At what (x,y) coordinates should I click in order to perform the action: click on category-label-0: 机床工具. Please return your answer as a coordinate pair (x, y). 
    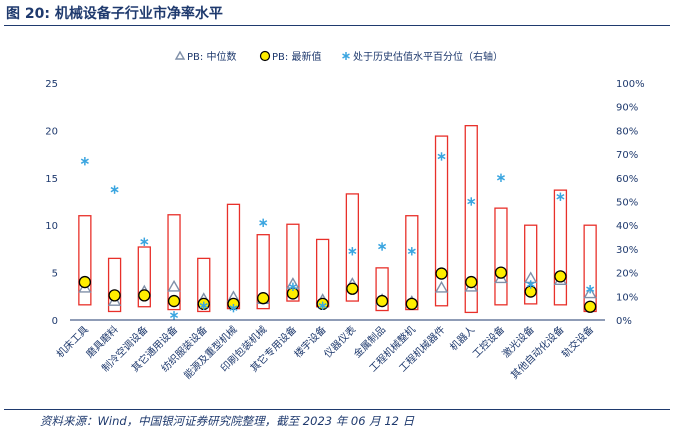
    Looking at the image, I should click on (72, 341).